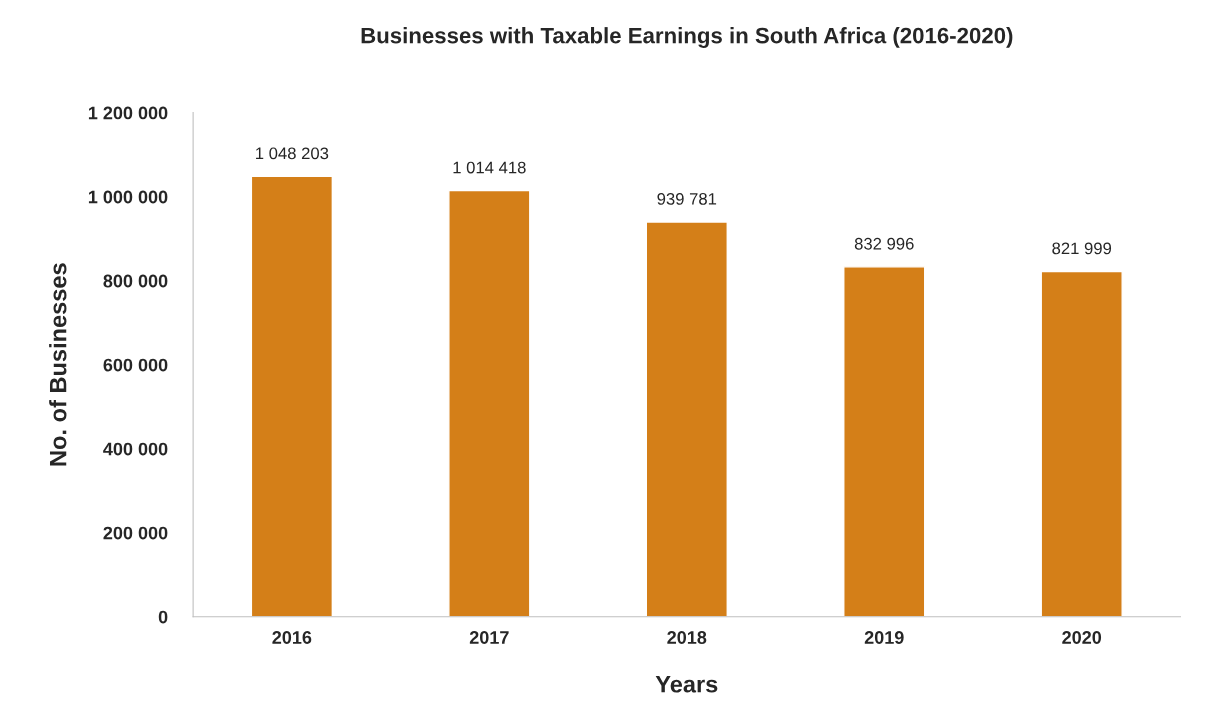 The image size is (1207, 713). Describe the element at coordinates (163, 617) in the screenshot. I see `y-tick-label: 0` at that location.